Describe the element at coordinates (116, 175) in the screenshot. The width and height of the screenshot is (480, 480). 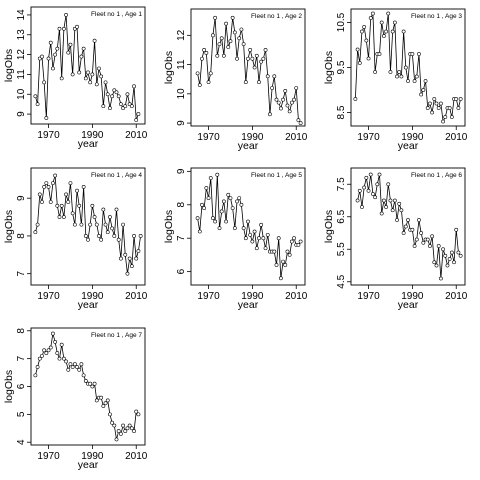
I see `panel-title: Fleet no 1 , Age 4` at that location.